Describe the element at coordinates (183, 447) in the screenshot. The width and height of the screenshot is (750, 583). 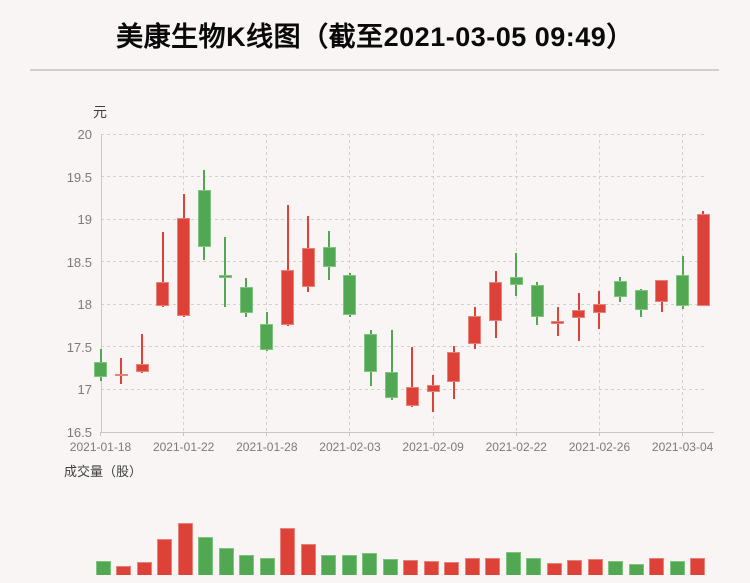
I see `x-axis-tick-label: 2021-01-22` at that location.